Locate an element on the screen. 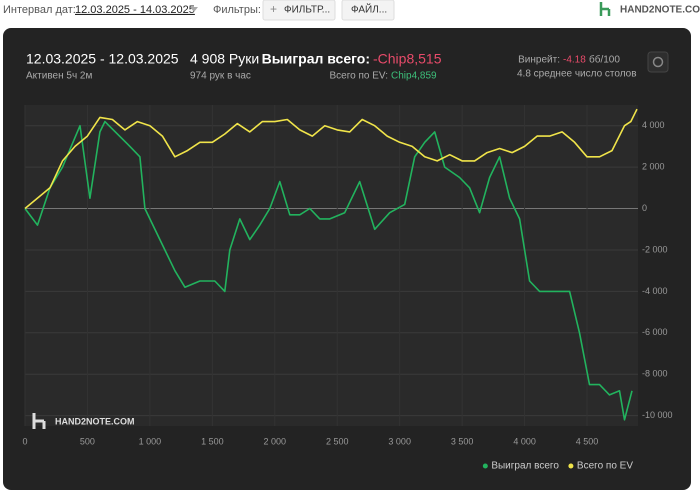 The height and width of the screenshot is (501, 700). y-tick-label: 0 is located at coordinates (644, 208).